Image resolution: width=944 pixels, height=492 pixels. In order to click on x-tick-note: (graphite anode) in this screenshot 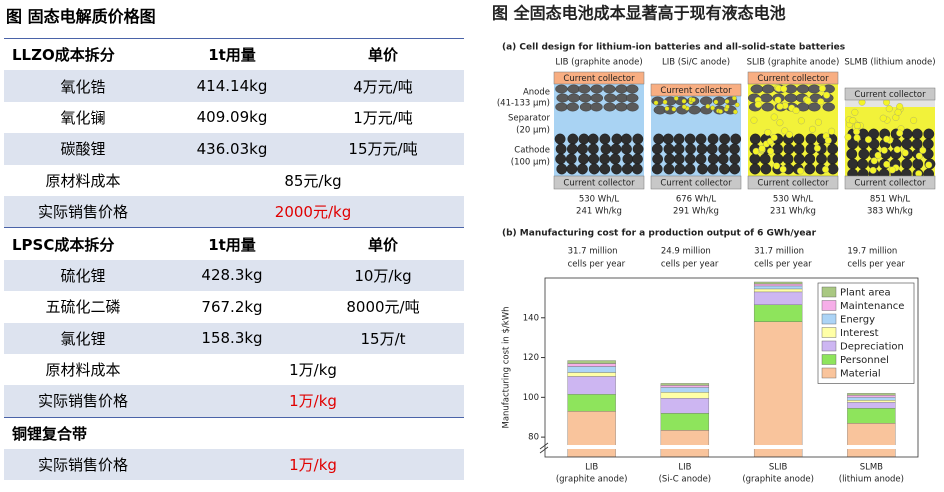, I will do `click(778, 480)`.